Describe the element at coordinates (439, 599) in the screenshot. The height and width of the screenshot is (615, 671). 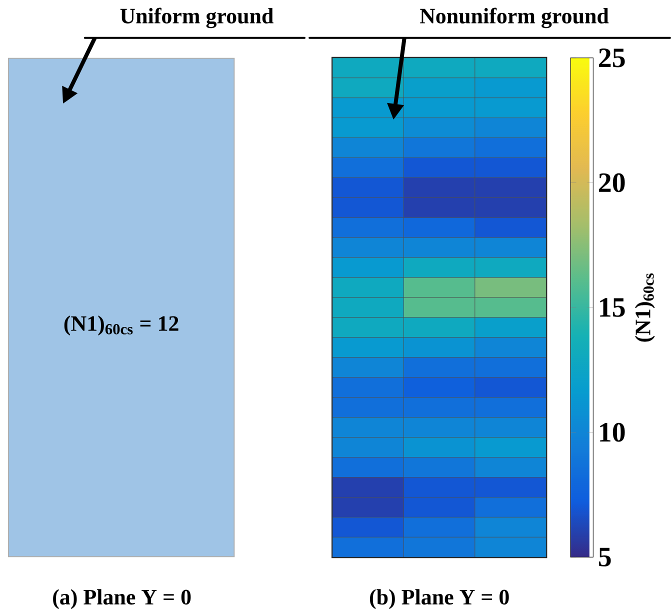
I see `text: (b) Plane Y = 0` at that location.